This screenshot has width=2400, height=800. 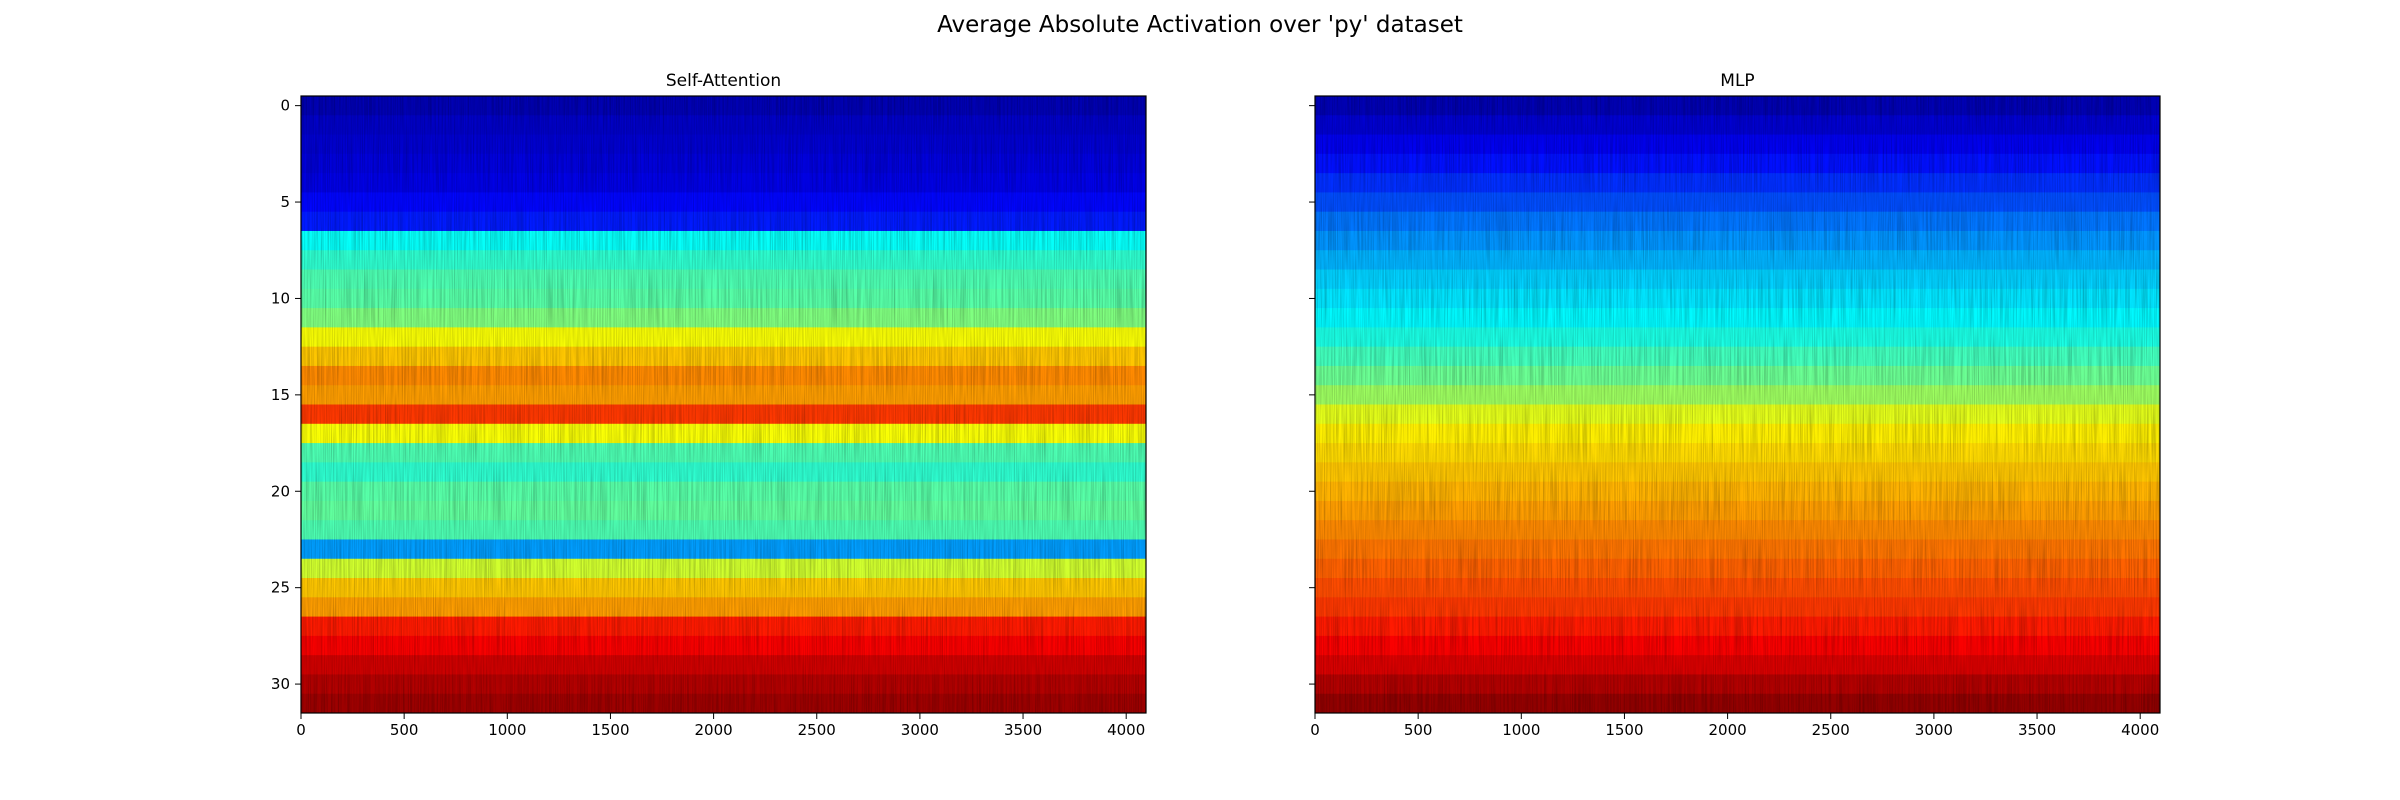 I want to click on y-tick-label: 30, so click(x=280, y=684).